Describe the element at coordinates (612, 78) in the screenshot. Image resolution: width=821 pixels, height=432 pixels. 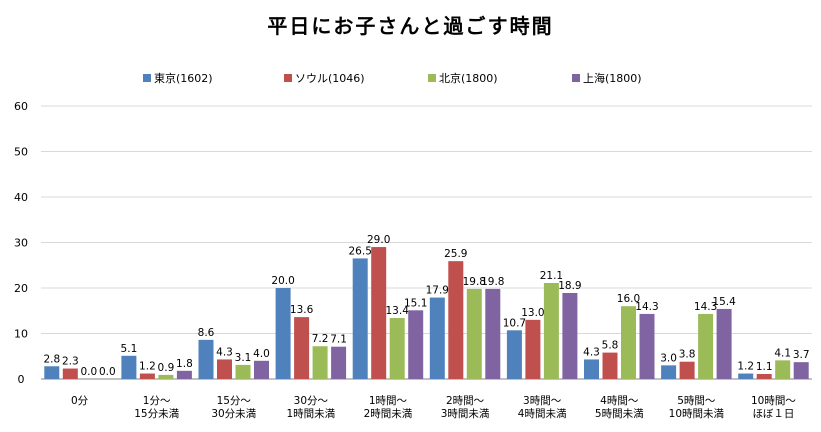
I see `legend-label: 上海(1800)` at that location.